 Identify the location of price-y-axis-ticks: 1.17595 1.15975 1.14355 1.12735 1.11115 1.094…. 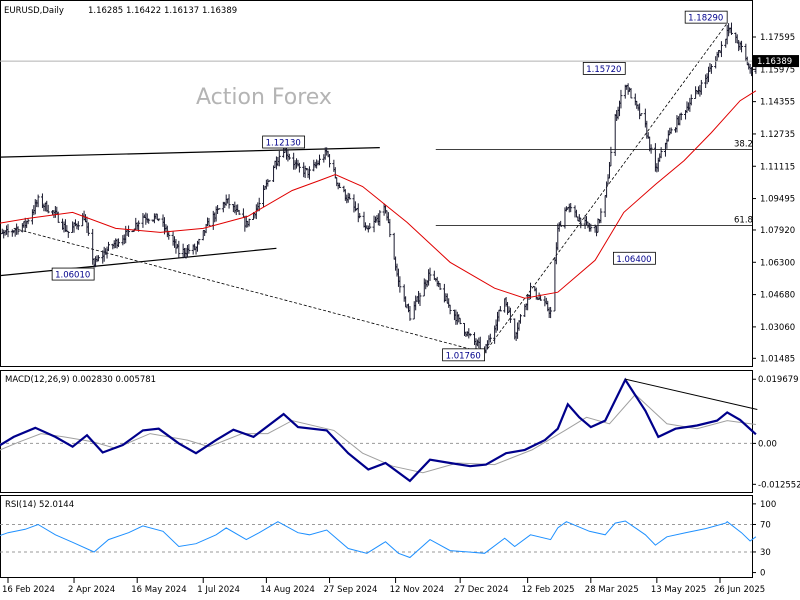
(773, 198).